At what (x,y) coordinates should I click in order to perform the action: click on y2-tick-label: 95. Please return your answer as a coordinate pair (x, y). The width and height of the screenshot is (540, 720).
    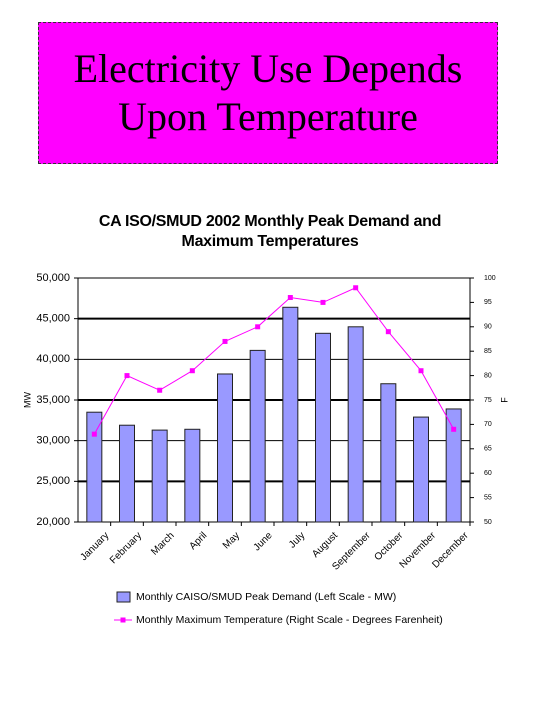
    Looking at the image, I should click on (488, 302).